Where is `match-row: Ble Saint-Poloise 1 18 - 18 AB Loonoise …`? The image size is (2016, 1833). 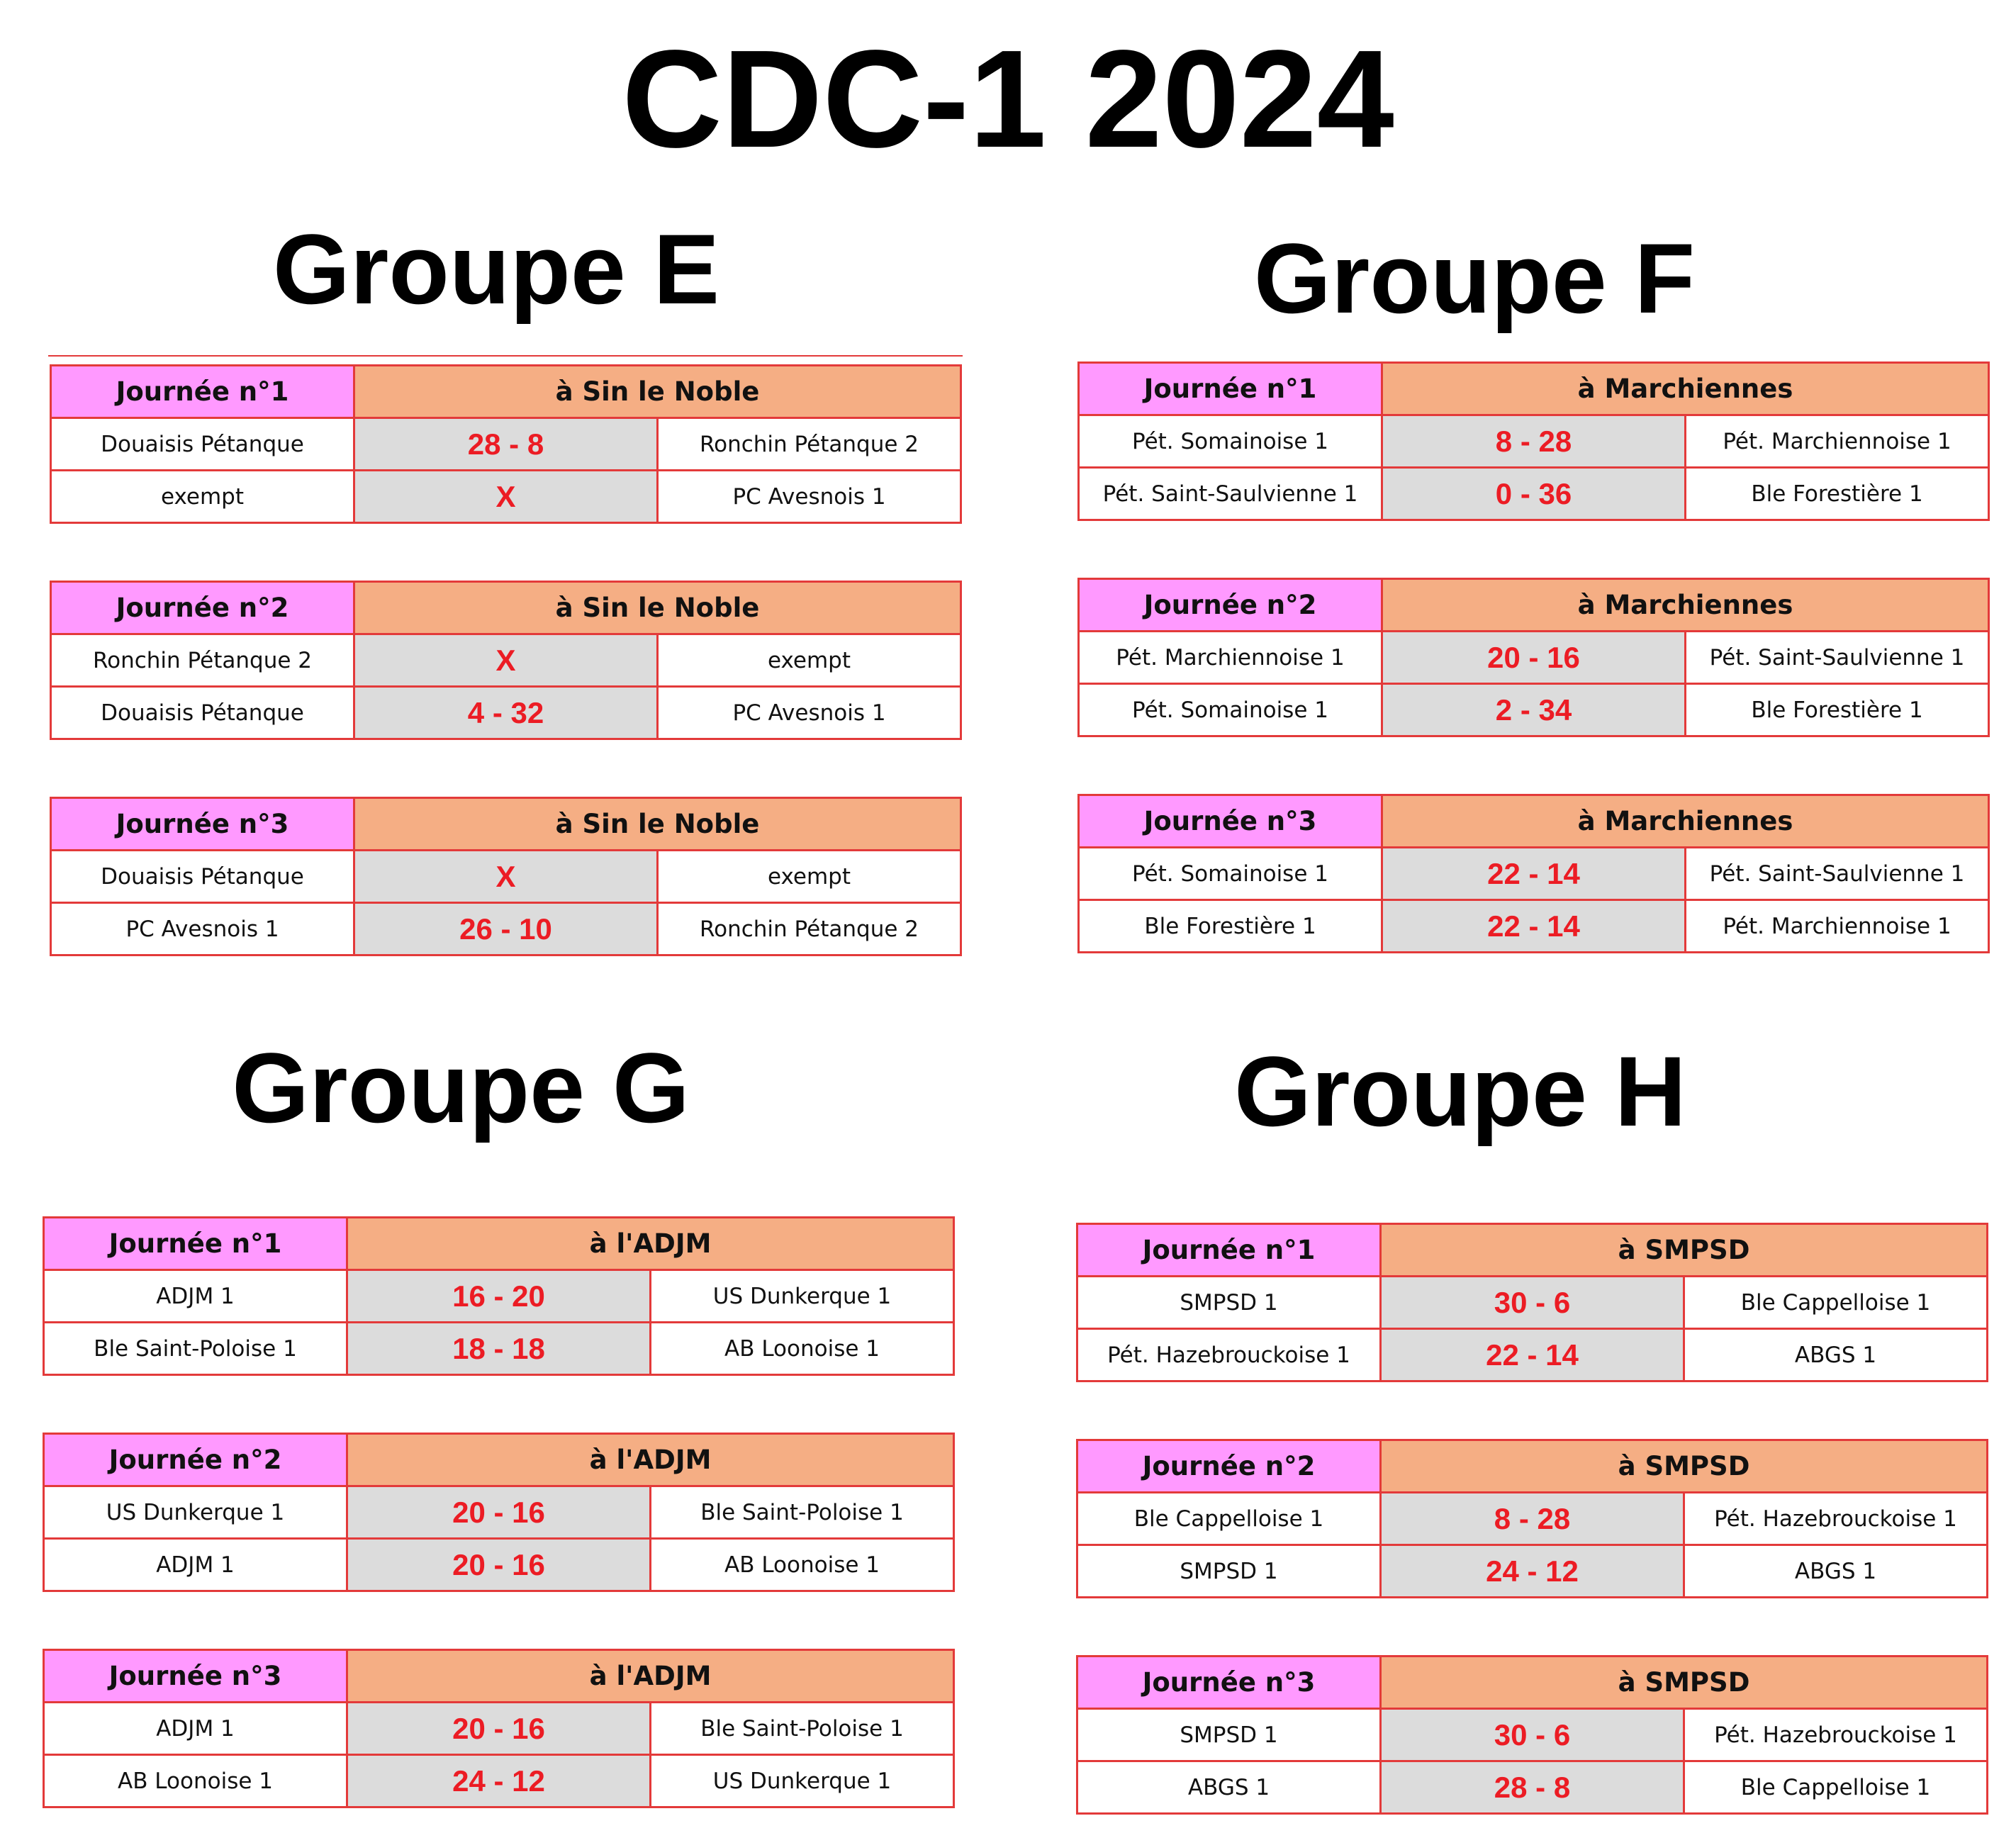 match-row: Ble Saint-Poloise 1 18 - 18 AB Loonoise … is located at coordinates (500, 1348).